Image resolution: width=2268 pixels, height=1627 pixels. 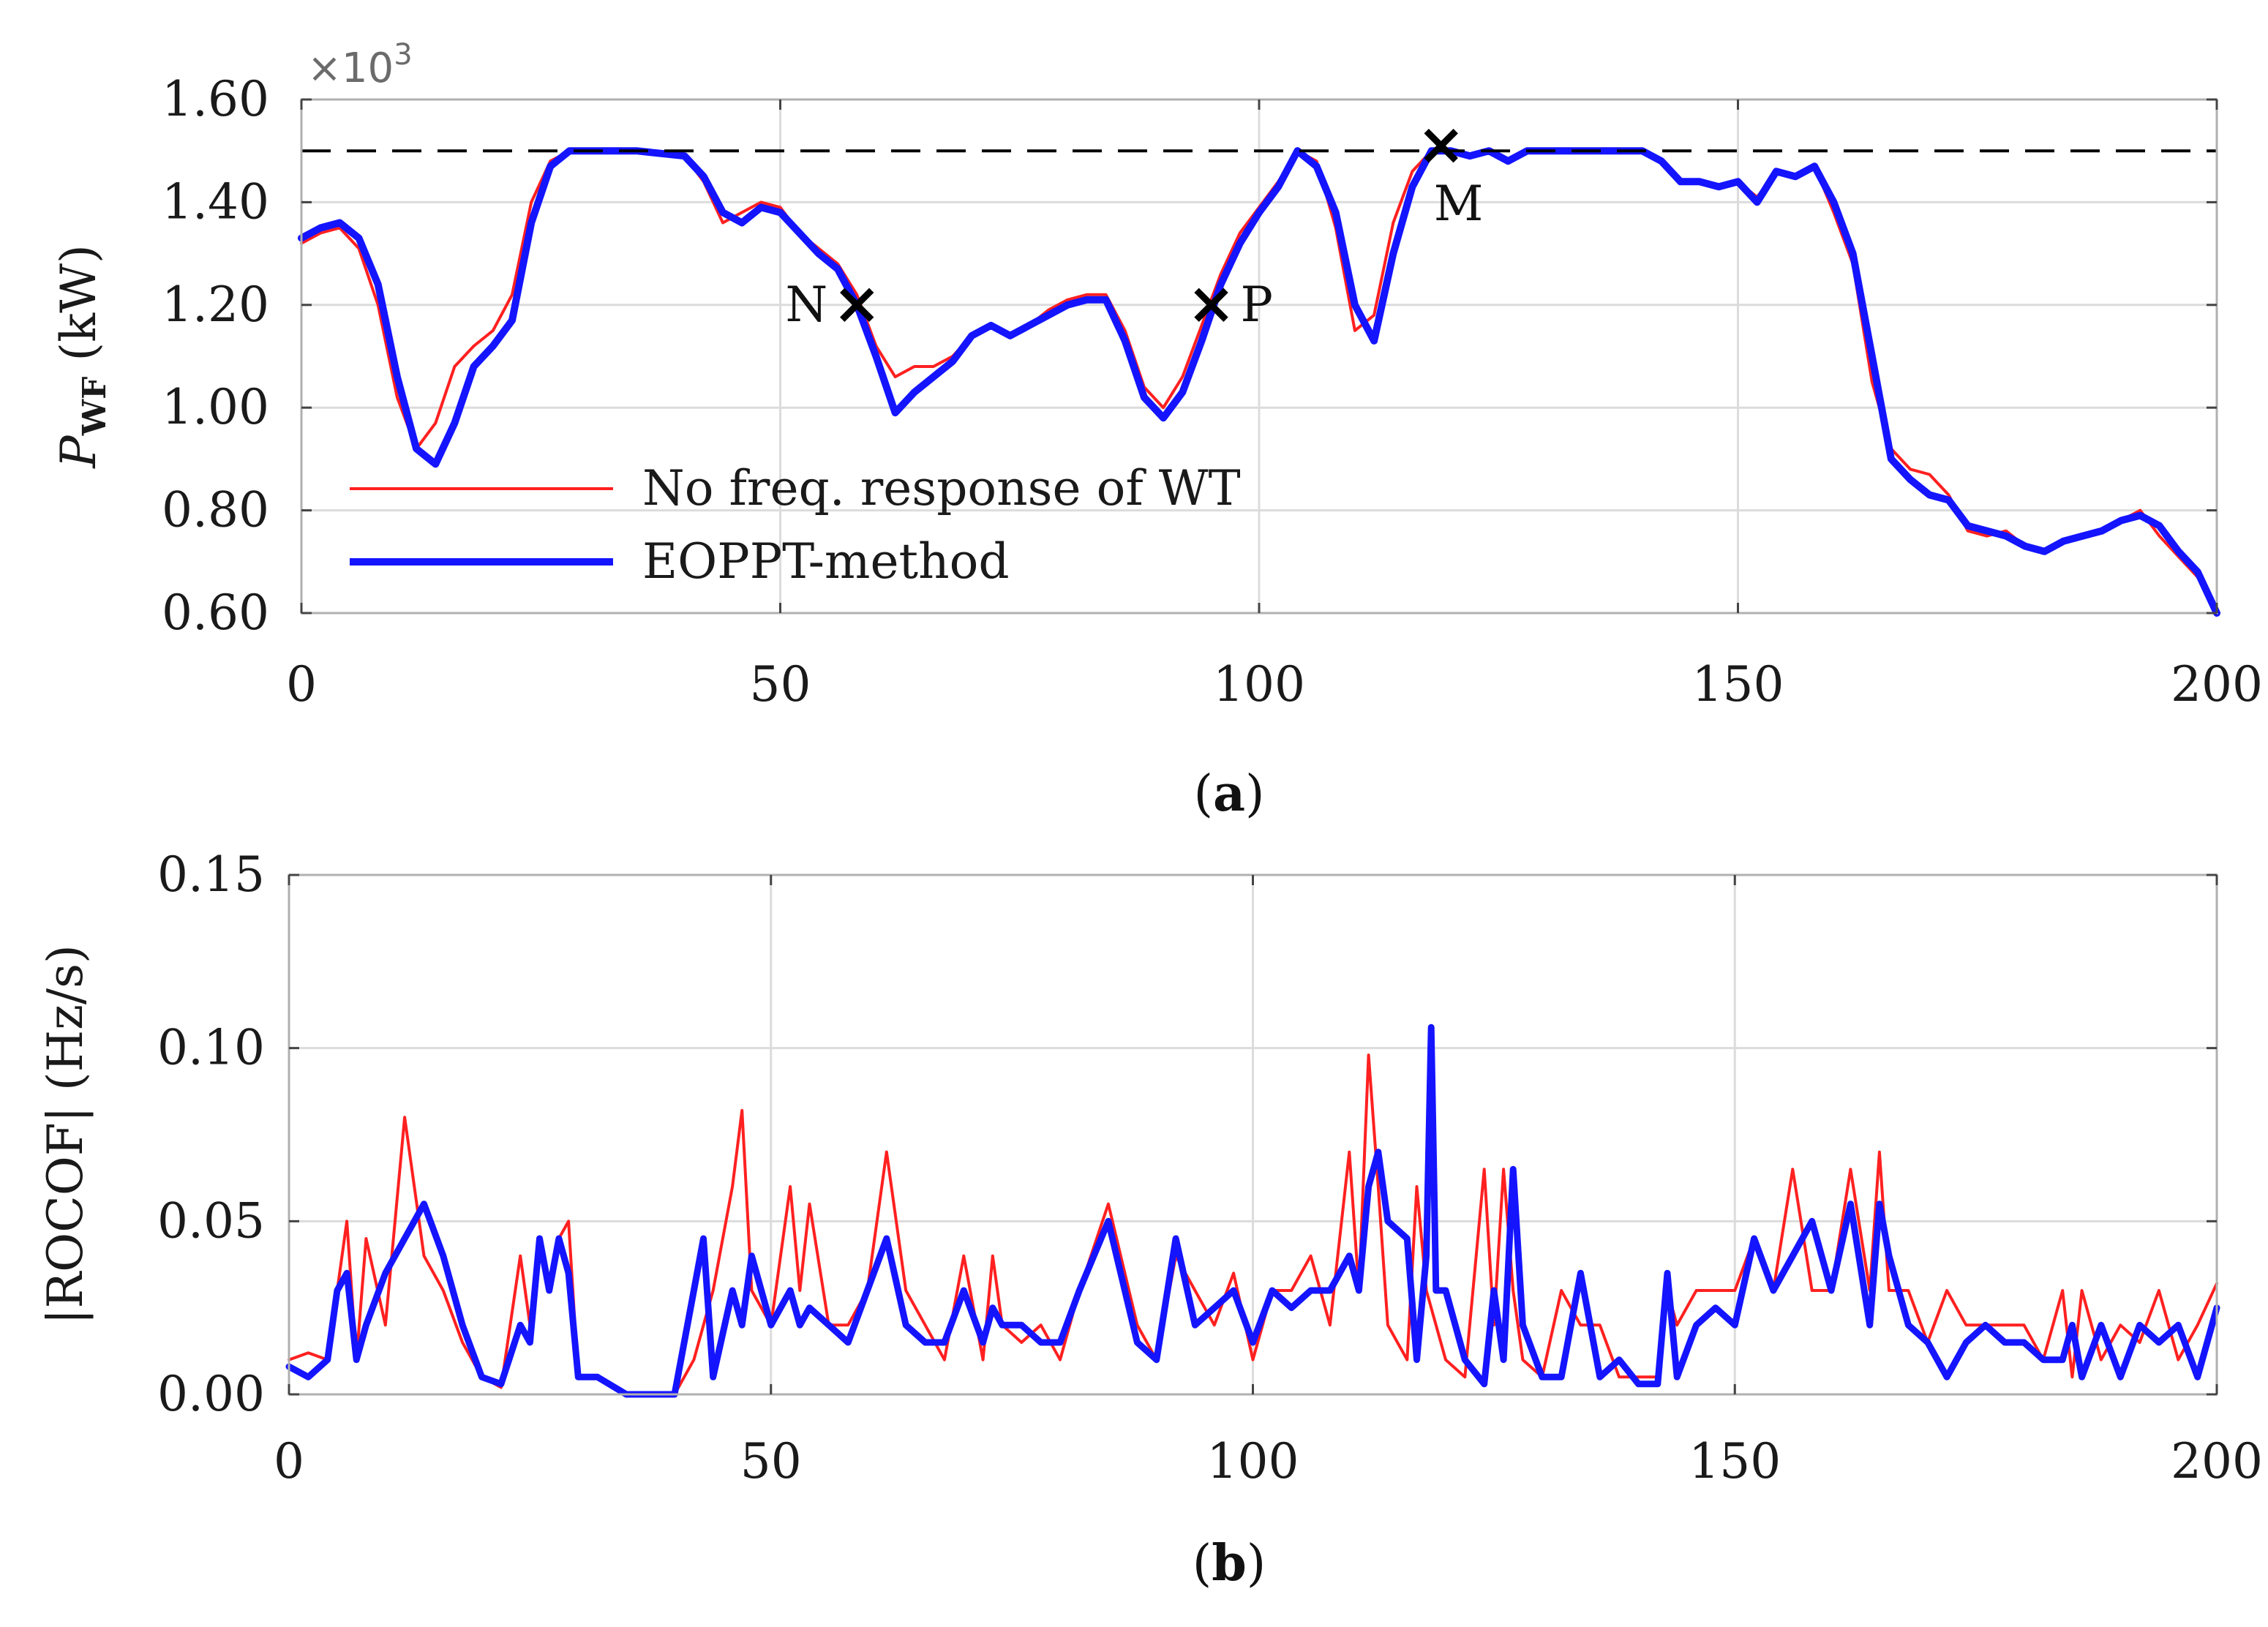 What do you see at coordinates (211, 1220) in the screenshot?
I see `y-tick-label: 0.05` at bounding box center [211, 1220].